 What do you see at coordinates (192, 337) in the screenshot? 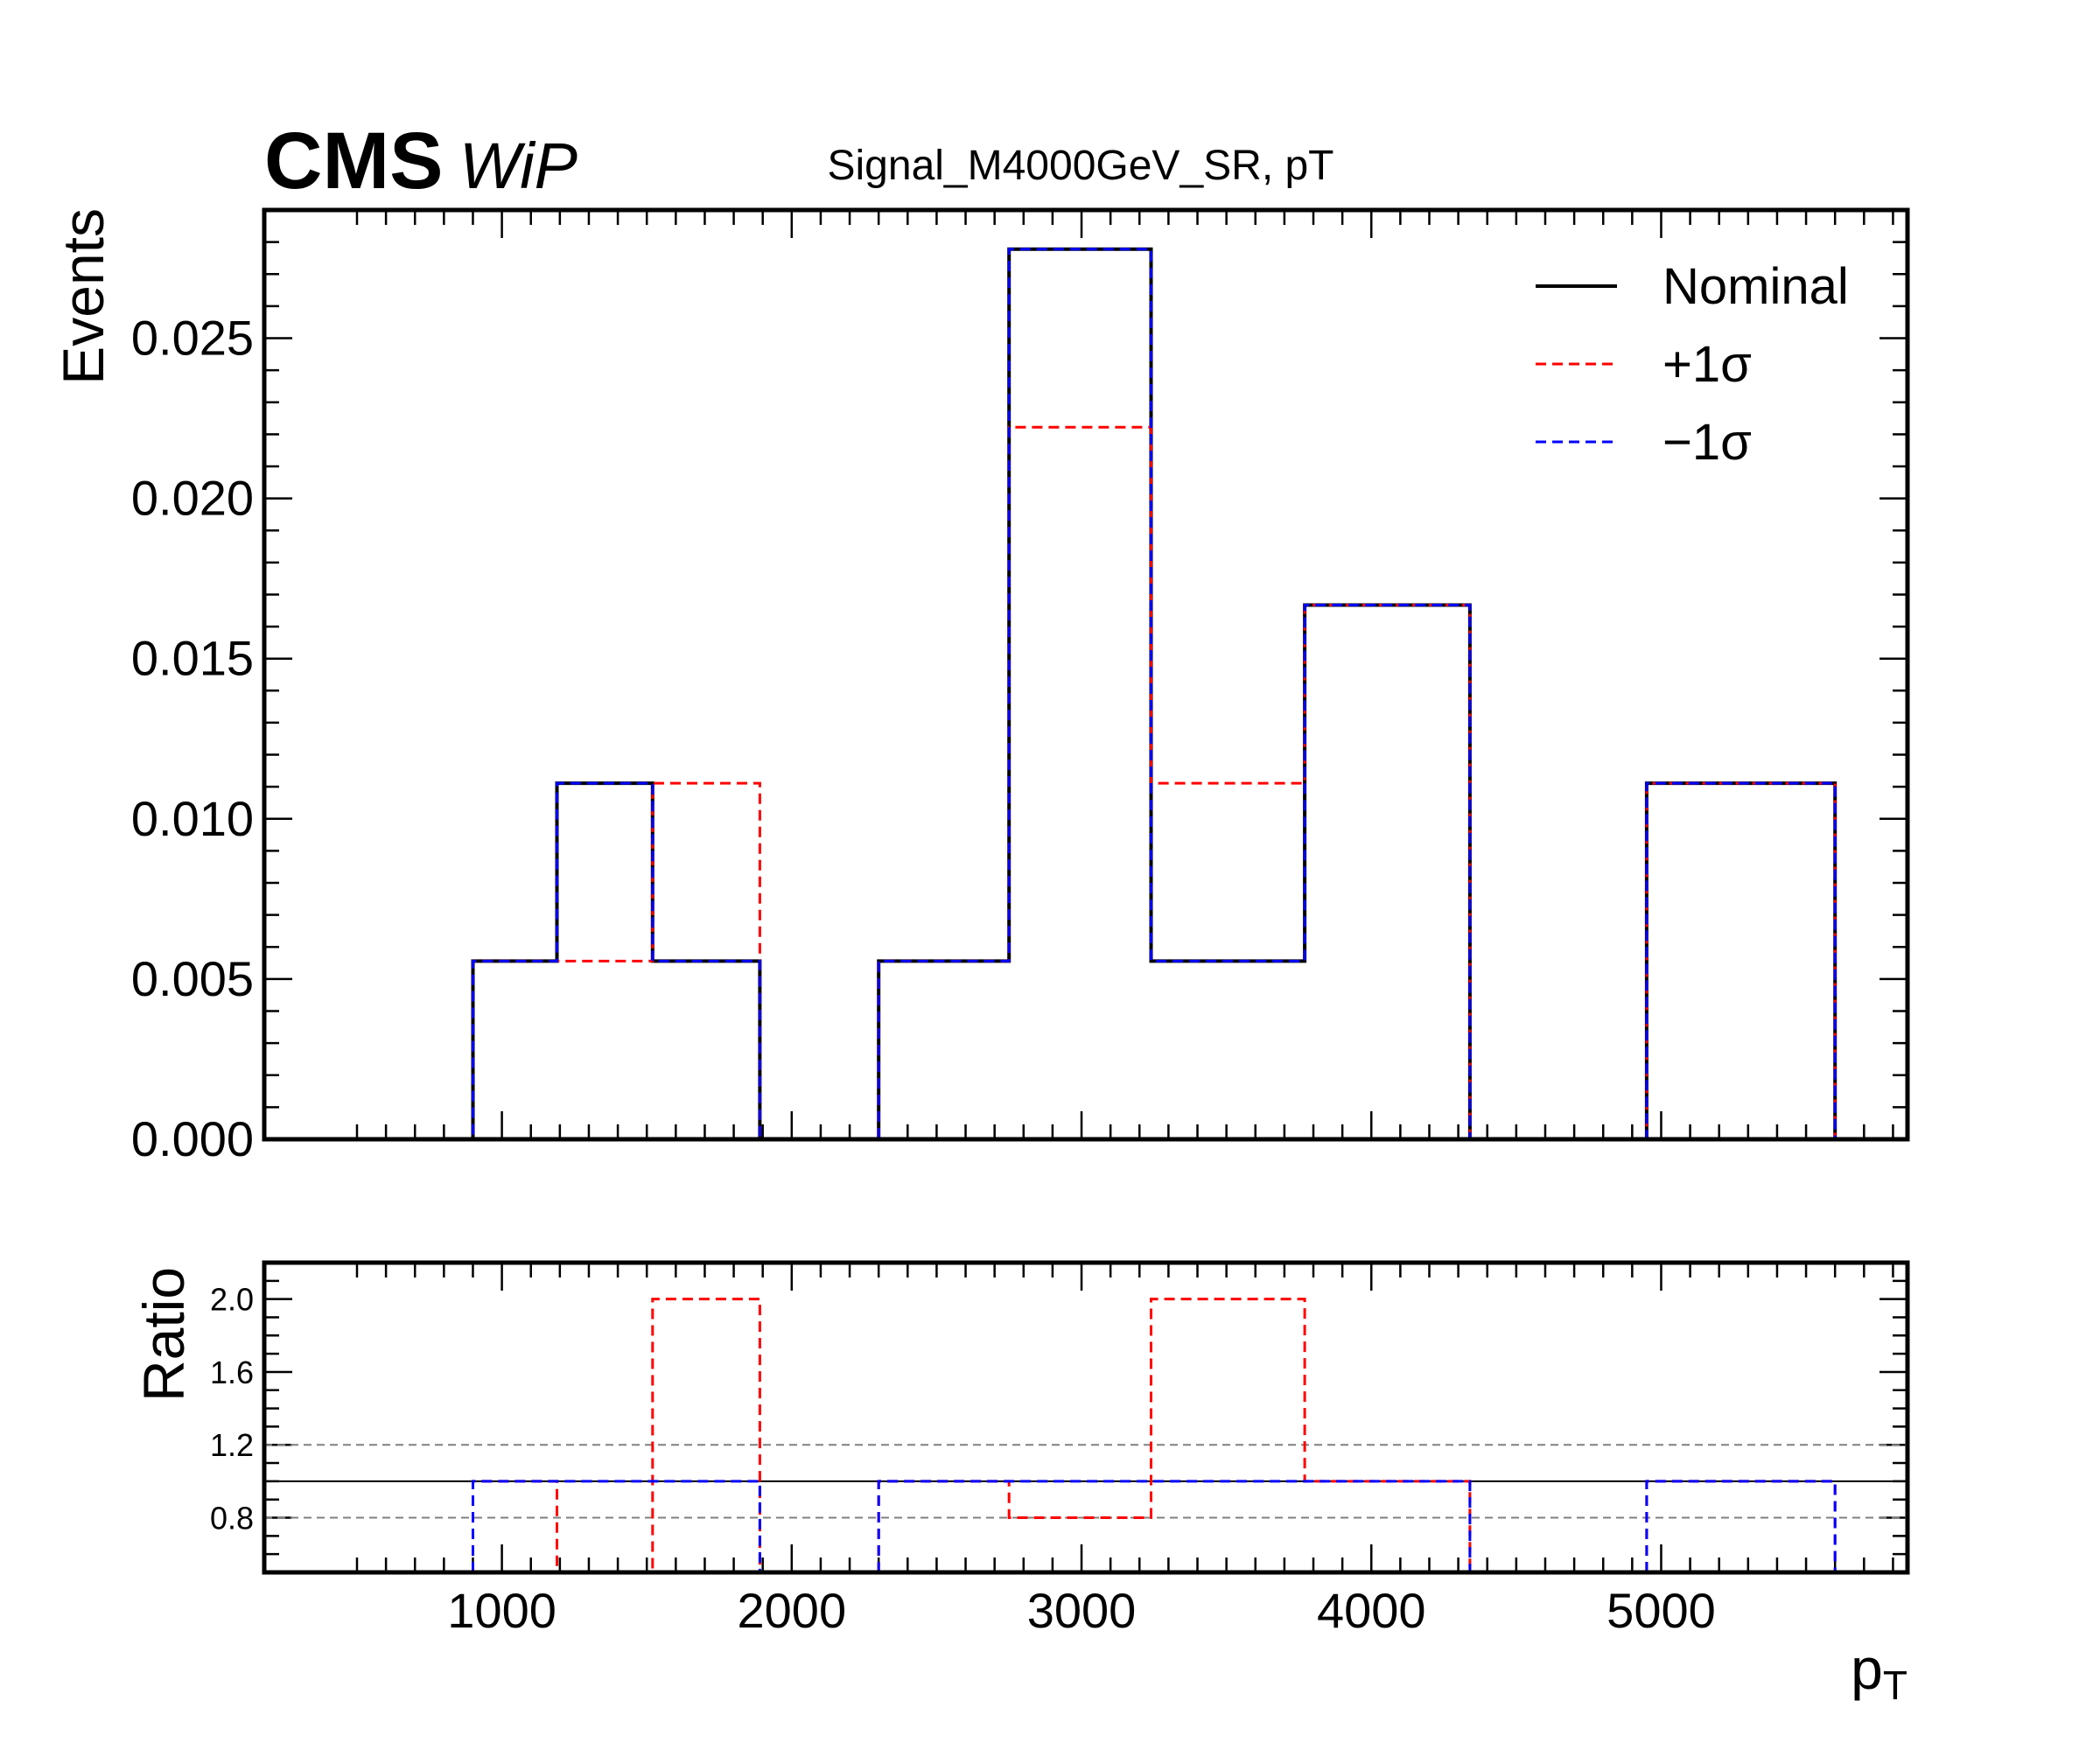
I see `main-y-tick-label: 0.025` at bounding box center [192, 337].